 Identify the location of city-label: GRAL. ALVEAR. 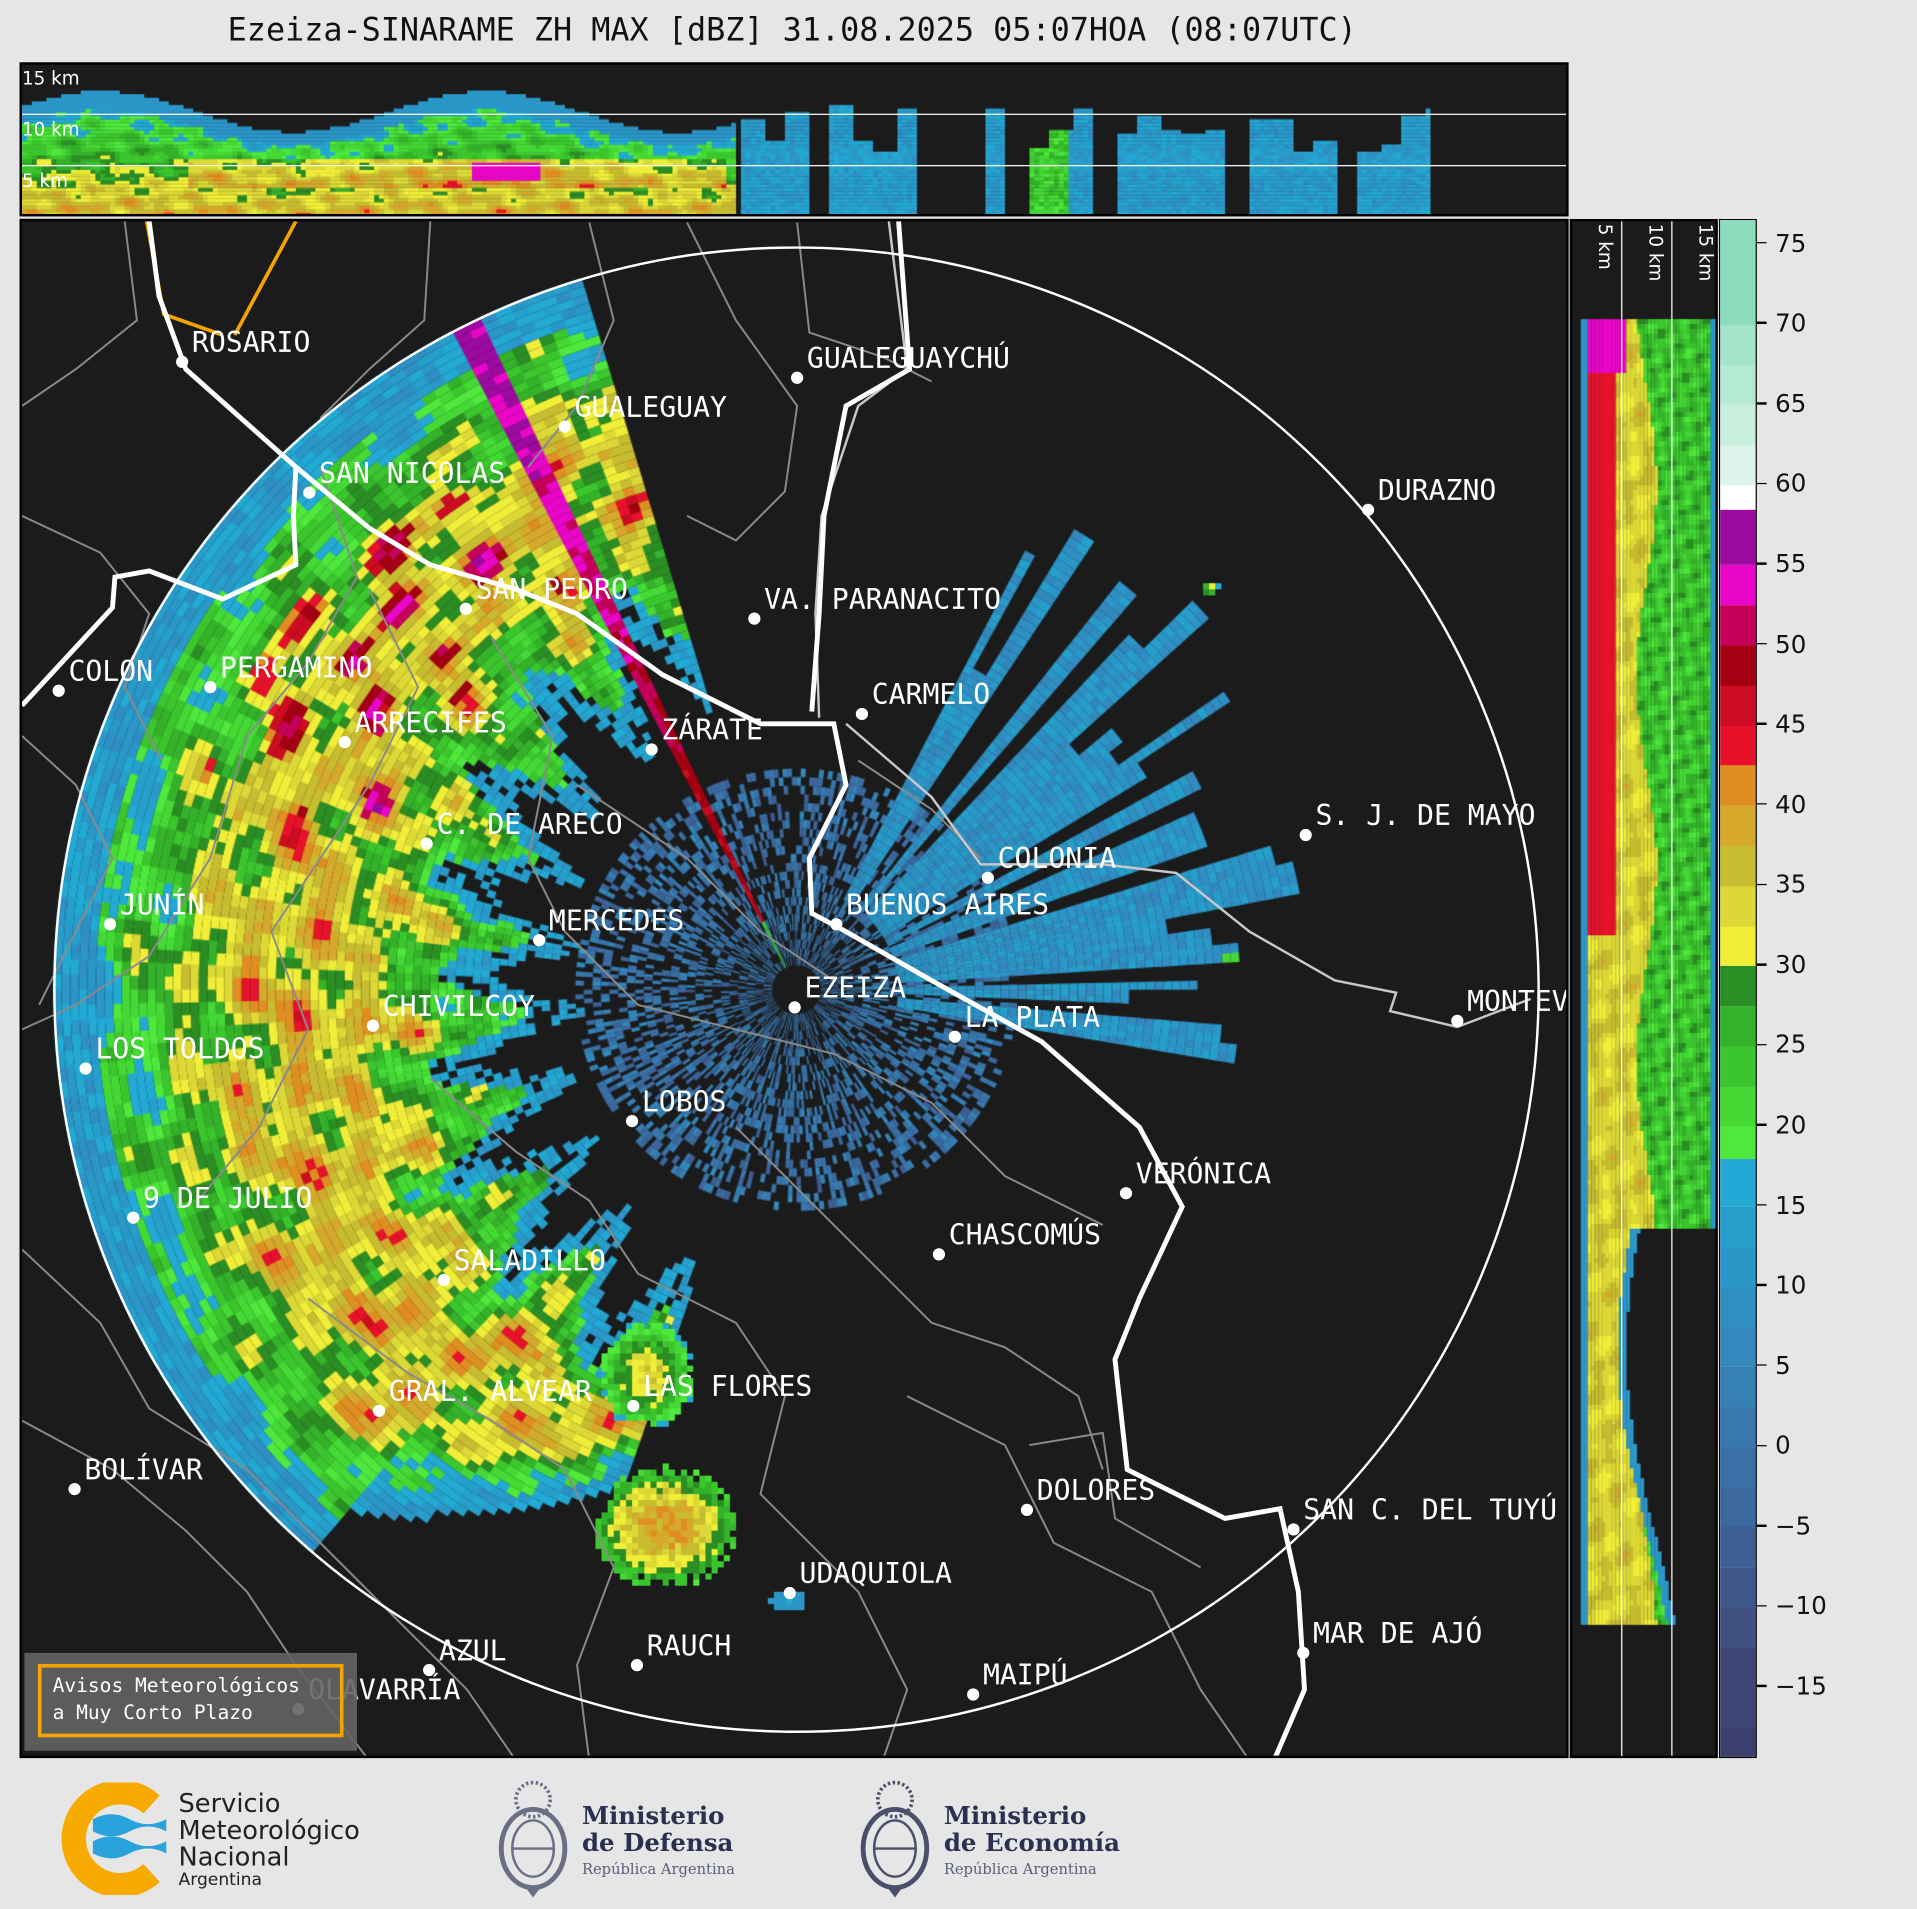
(490, 1391).